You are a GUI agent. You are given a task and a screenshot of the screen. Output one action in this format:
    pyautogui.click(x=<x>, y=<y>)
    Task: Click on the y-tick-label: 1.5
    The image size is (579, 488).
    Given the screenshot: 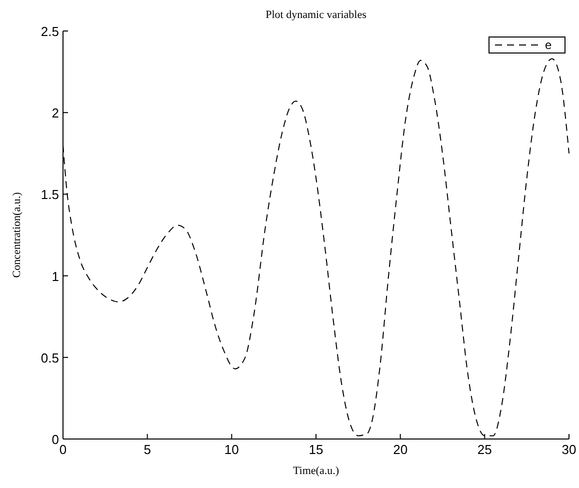 What is the action you would take?
    pyautogui.click(x=49, y=194)
    